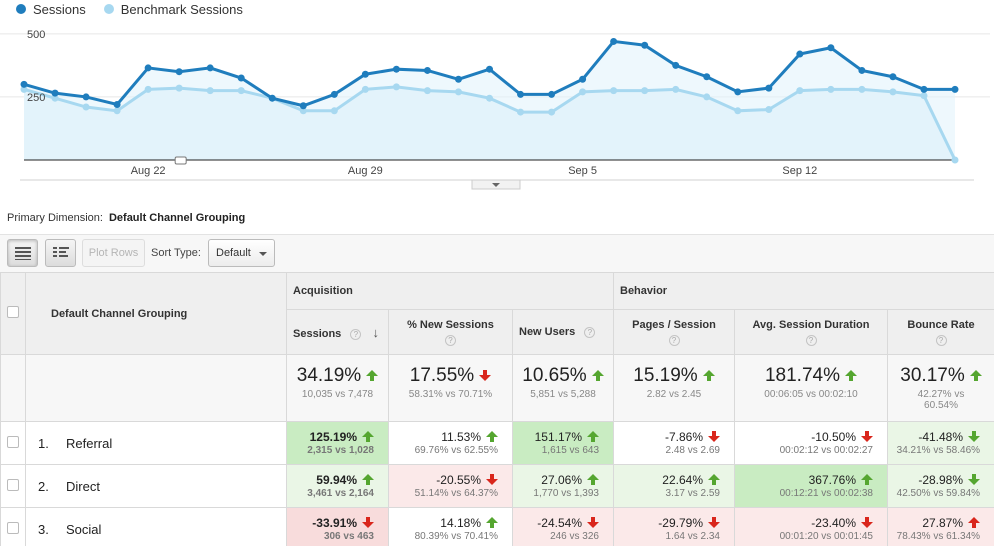 This screenshot has width=994, height=546. I want to click on row-channel-link: Social, so click(84, 529).